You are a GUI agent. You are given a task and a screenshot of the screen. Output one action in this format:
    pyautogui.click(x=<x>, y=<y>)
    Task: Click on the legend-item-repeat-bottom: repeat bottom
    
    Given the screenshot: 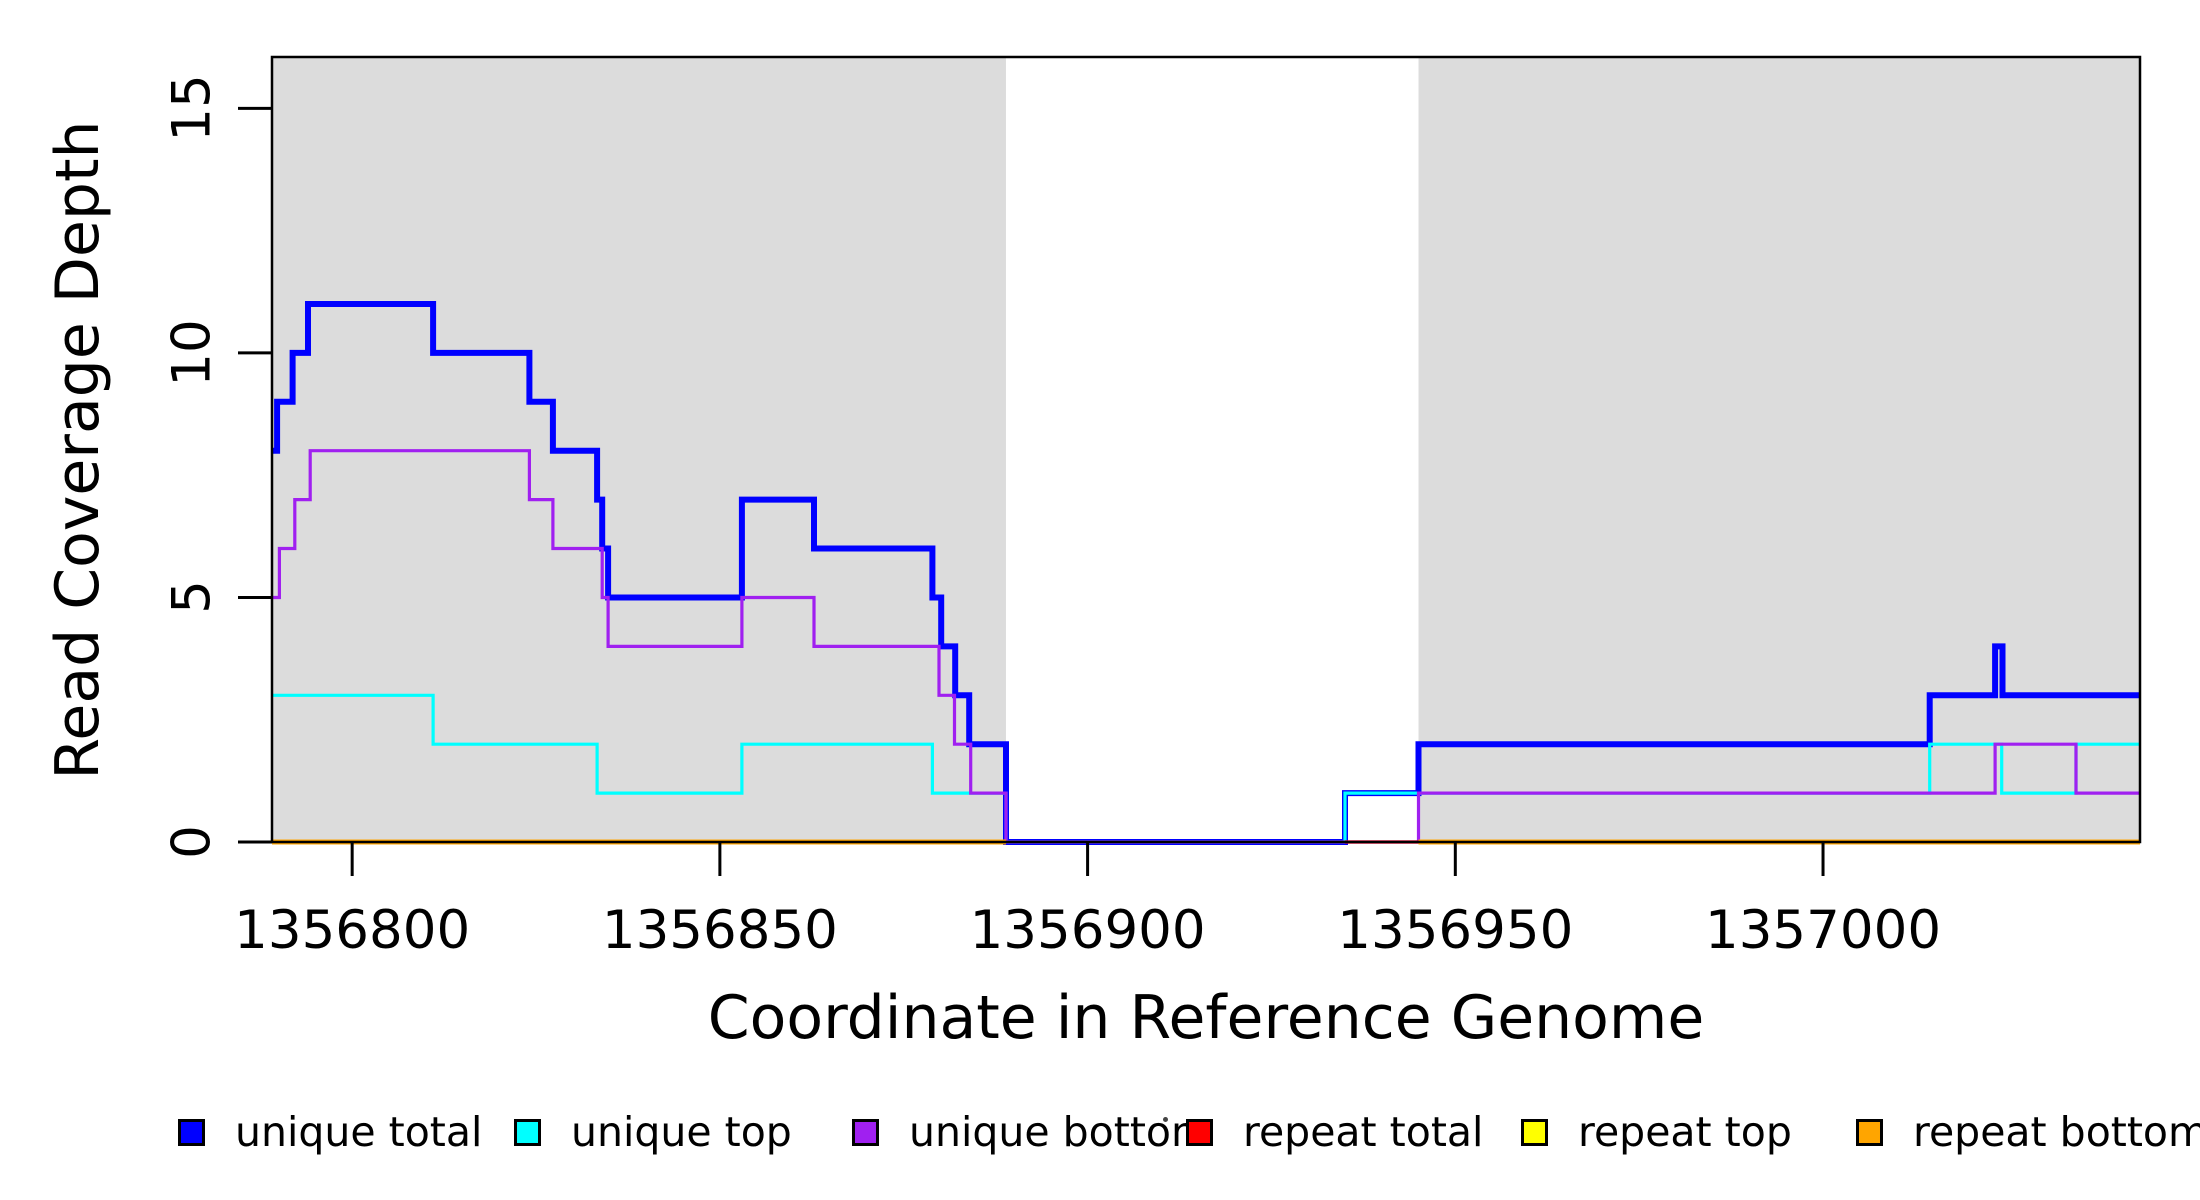 What is the action you would take?
    pyautogui.click(x=2028, y=1132)
    